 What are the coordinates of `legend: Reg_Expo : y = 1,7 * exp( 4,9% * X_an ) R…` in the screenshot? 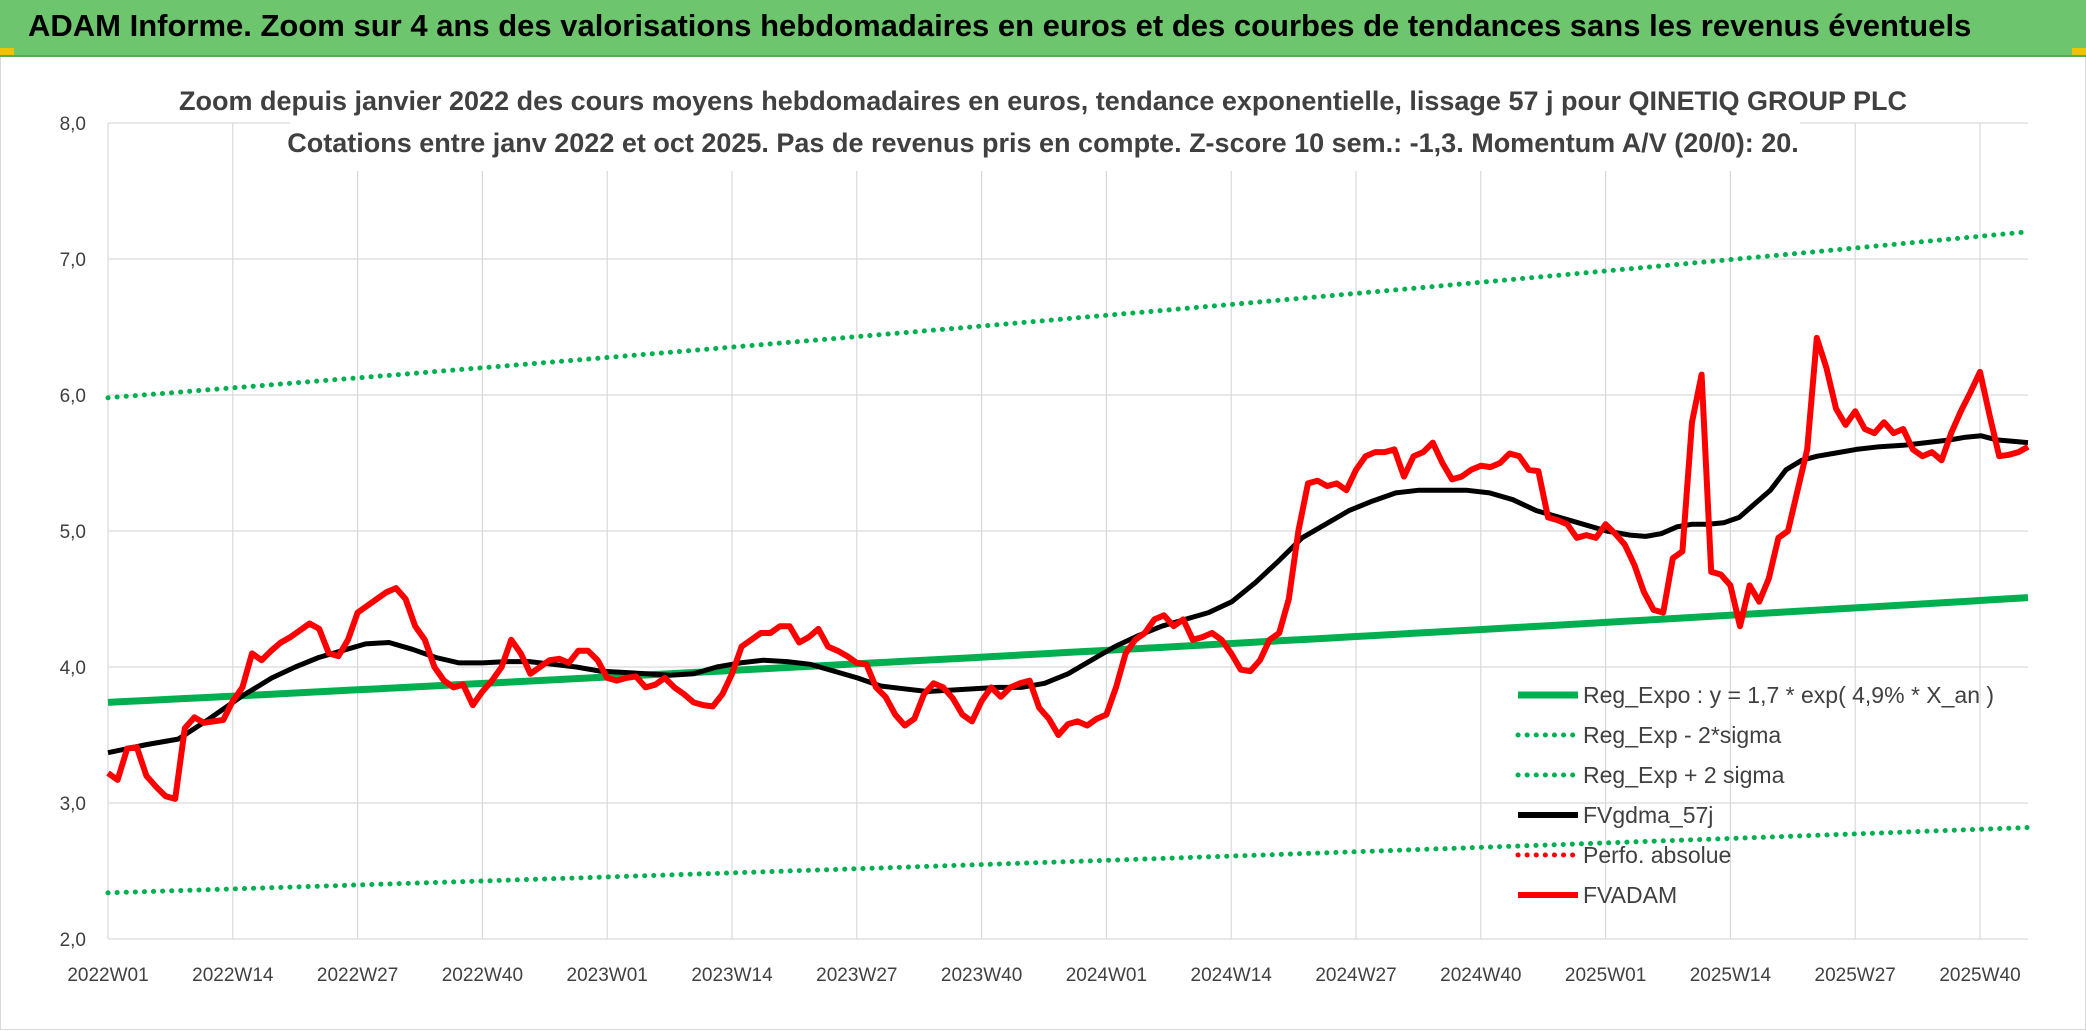 It's located at (1754, 795).